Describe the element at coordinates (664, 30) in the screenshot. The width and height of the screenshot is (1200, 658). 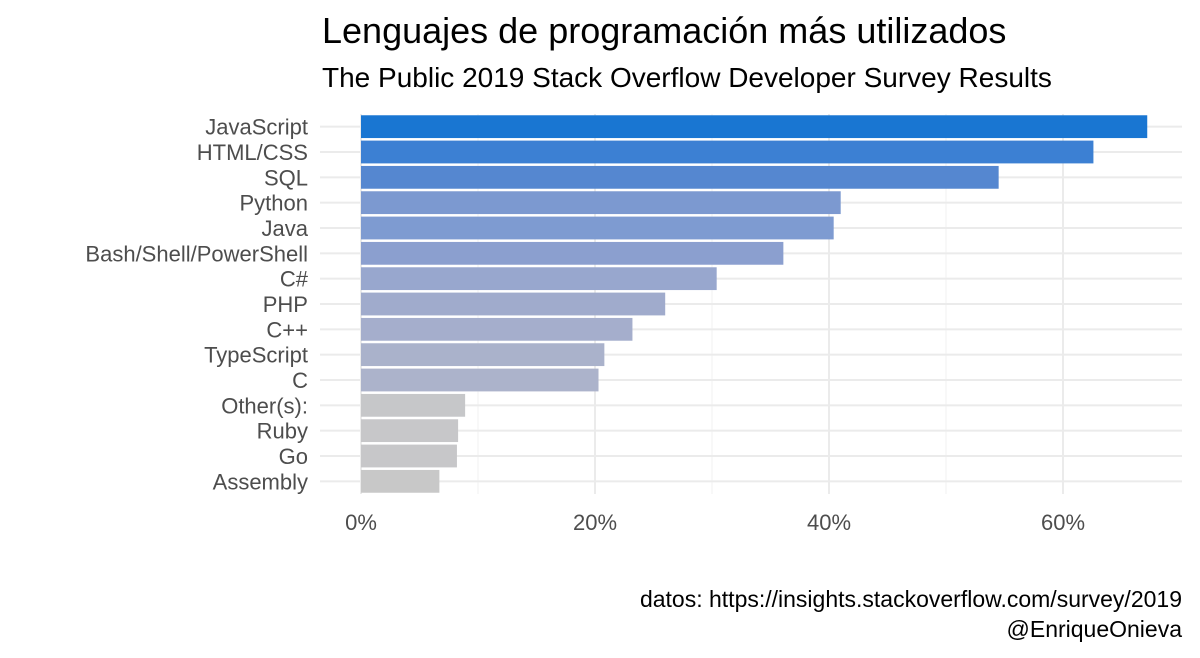
I see `chart-title: Lenguajes de programación más utilizados` at that location.